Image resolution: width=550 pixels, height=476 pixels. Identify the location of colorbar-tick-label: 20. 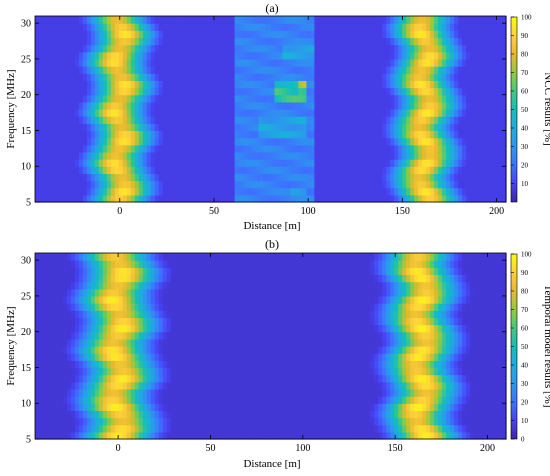
(525, 166).